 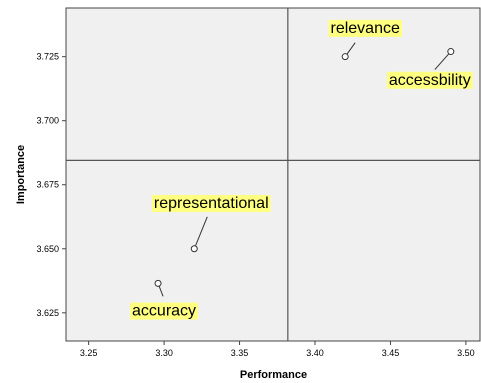 What do you see at coordinates (21, 174) in the screenshot?
I see `y-axis-title: Importance` at bounding box center [21, 174].